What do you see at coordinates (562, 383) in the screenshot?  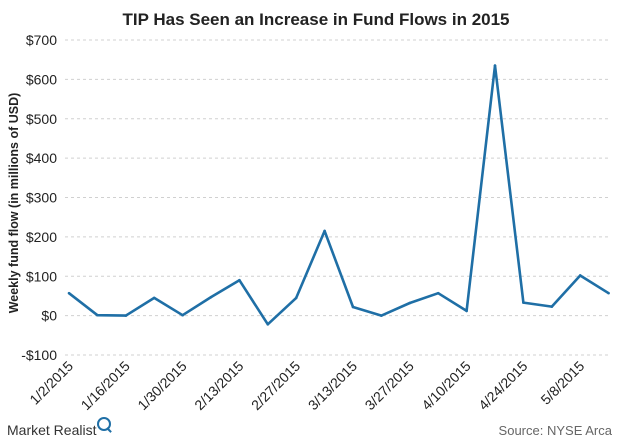 I see `x-tick-label: 5/8/2015` at bounding box center [562, 383].